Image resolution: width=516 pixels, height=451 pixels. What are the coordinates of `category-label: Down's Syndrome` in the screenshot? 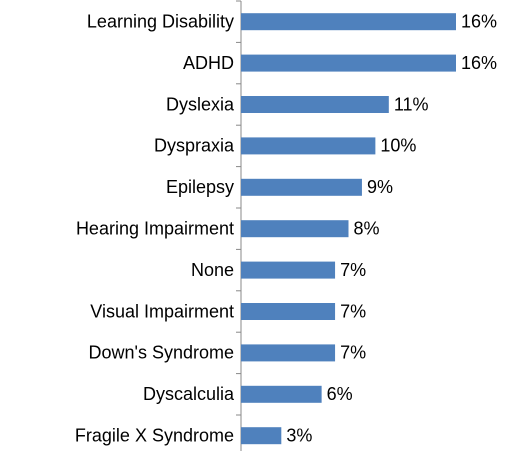 It's located at (162, 353).